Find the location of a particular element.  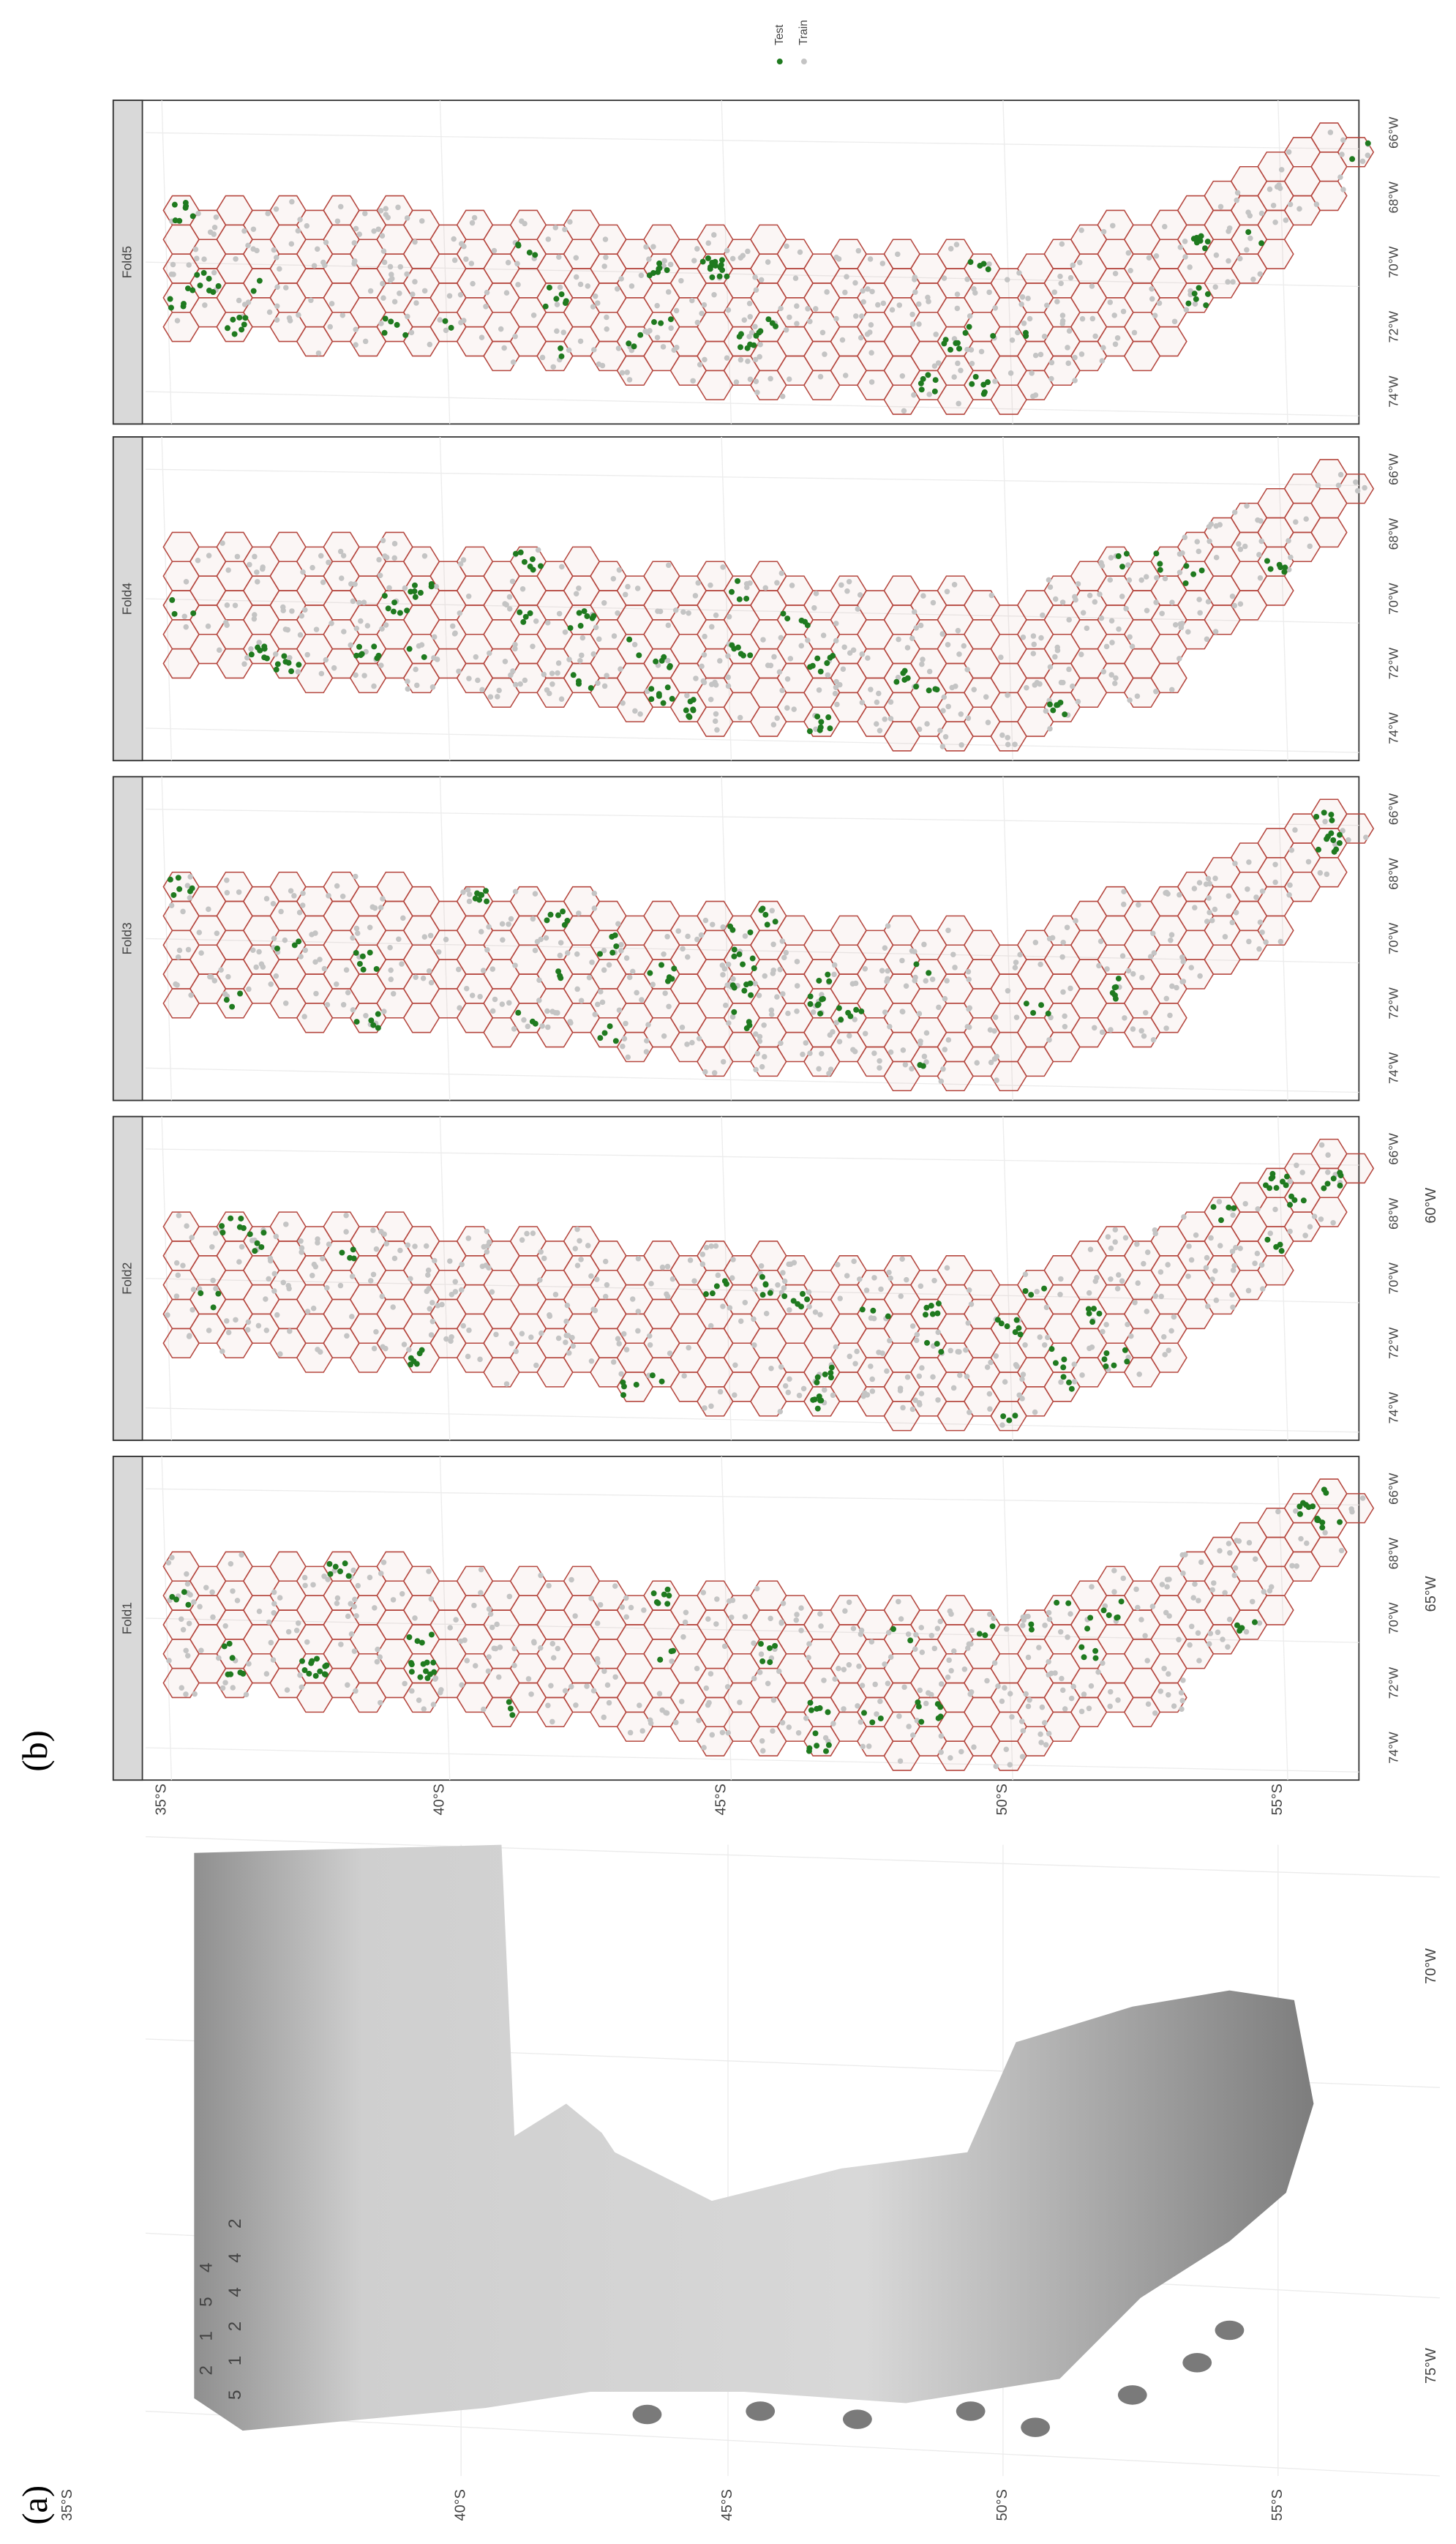

longitude-label: 72°W is located at coordinates (1393, 664).